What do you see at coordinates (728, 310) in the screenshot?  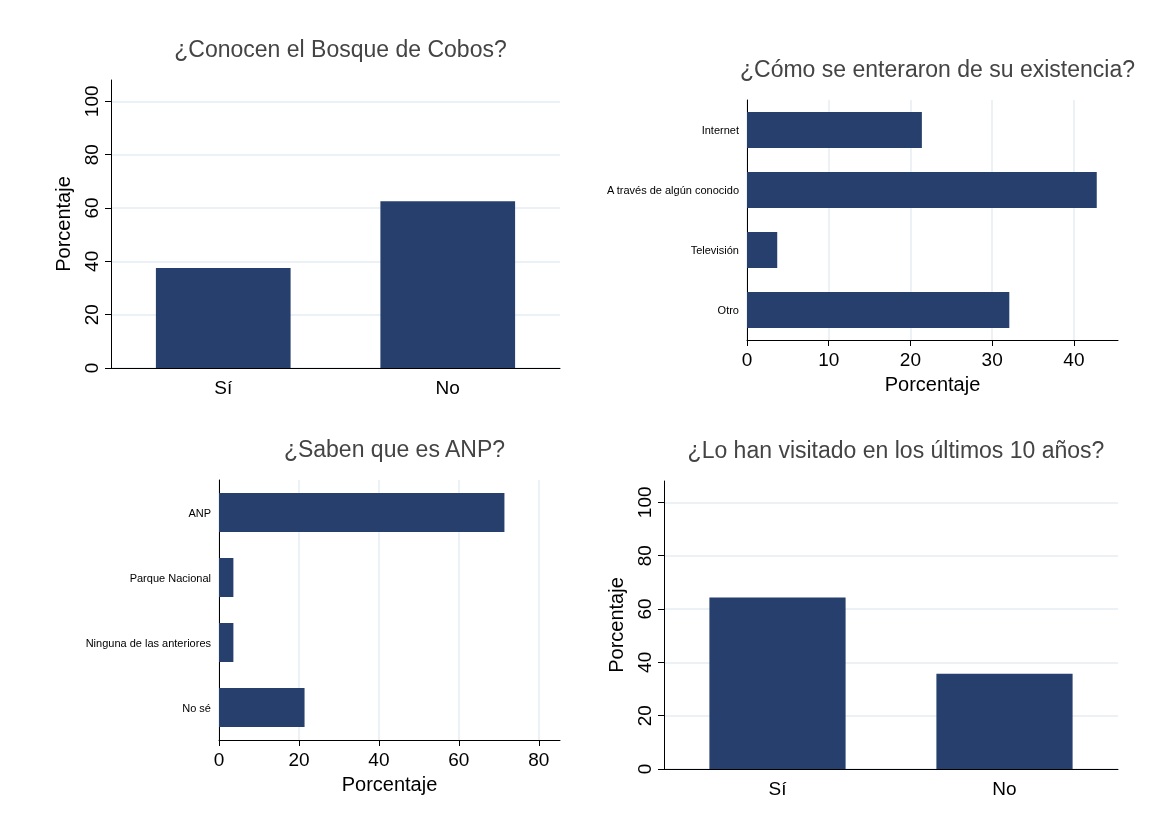 I see `y-tick-label: Otro` at bounding box center [728, 310].